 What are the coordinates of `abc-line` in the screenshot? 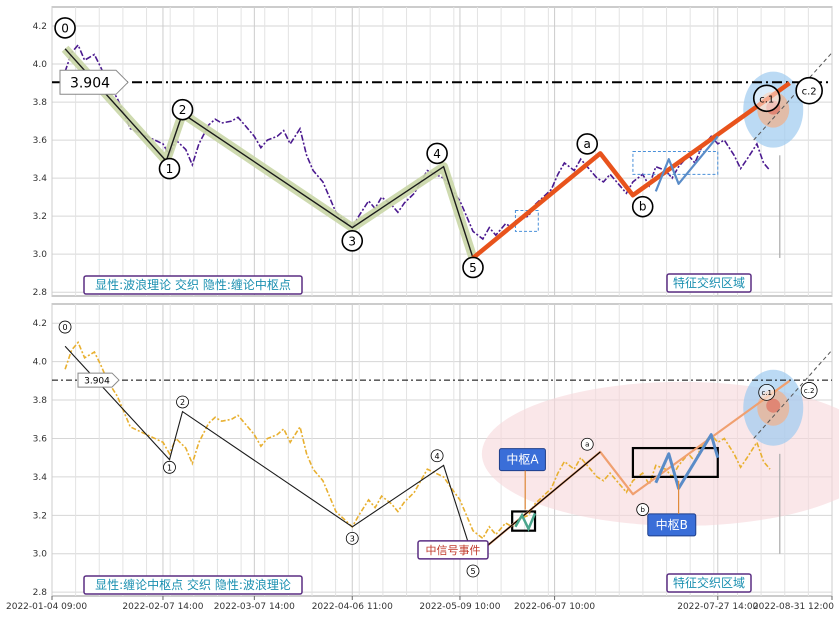 It's located at (631, 170).